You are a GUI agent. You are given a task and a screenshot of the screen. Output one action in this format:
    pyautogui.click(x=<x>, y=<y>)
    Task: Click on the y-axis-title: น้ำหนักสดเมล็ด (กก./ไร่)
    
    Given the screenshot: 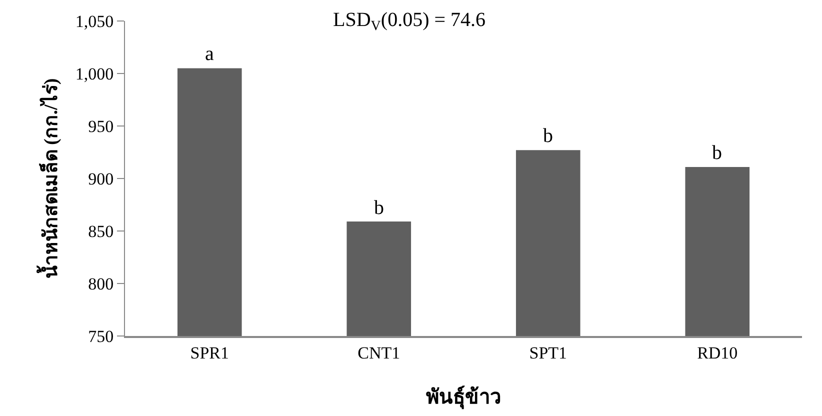 What is the action you would take?
    pyautogui.click(x=49, y=178)
    